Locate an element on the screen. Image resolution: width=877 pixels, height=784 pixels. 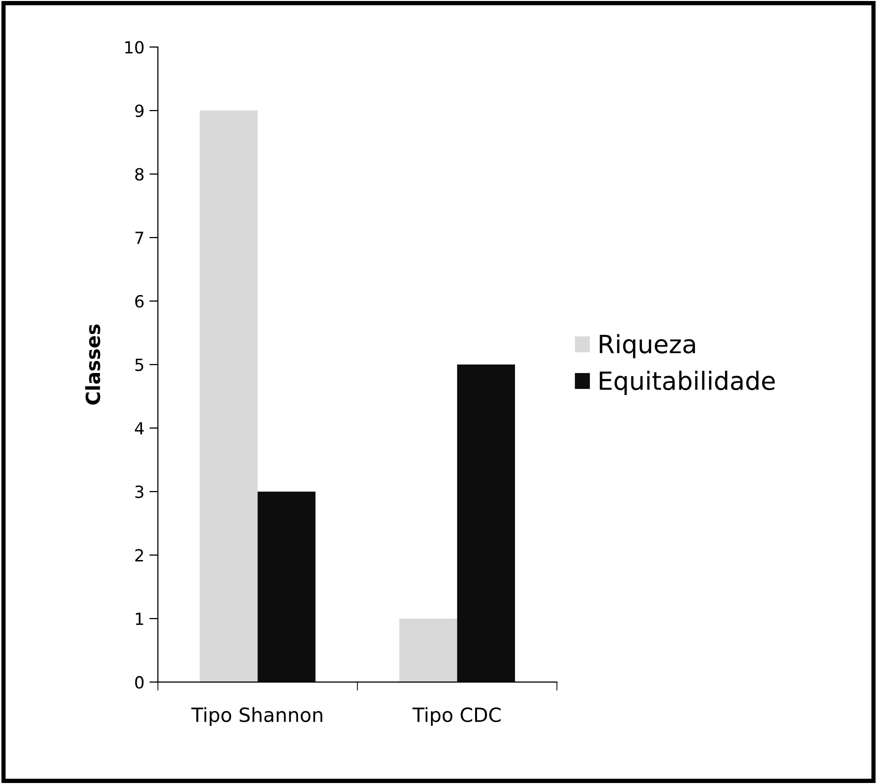
x-tick-label: Tipo CDC is located at coordinates (456, 716).